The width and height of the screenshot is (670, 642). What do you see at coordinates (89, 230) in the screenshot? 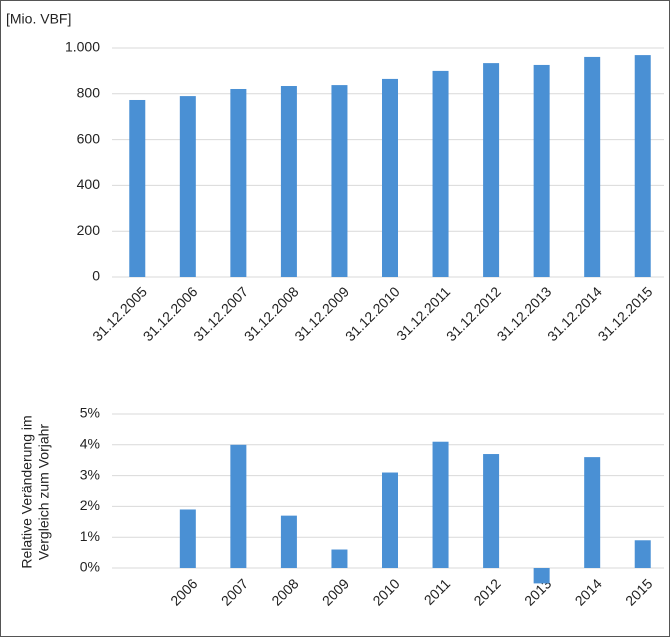
I see `y-tick-label: 200` at bounding box center [89, 230].